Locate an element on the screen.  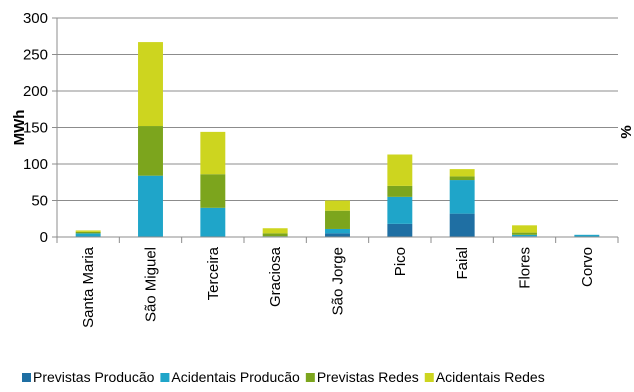
category-label: Corvo is located at coordinates (587, 267).